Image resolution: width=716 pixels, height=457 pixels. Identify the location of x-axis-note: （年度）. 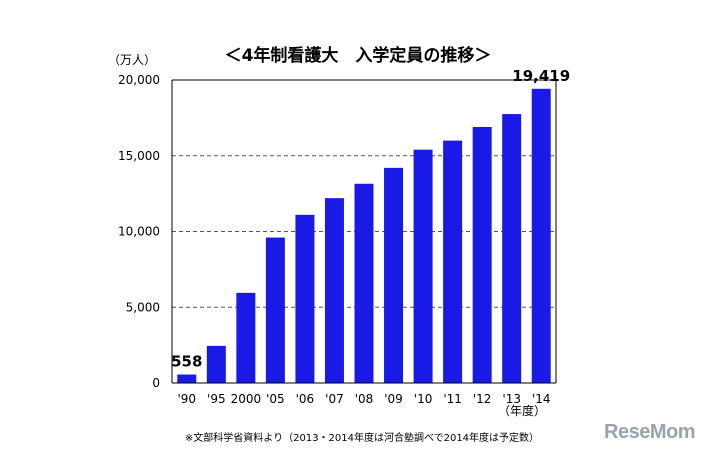
(522, 410).